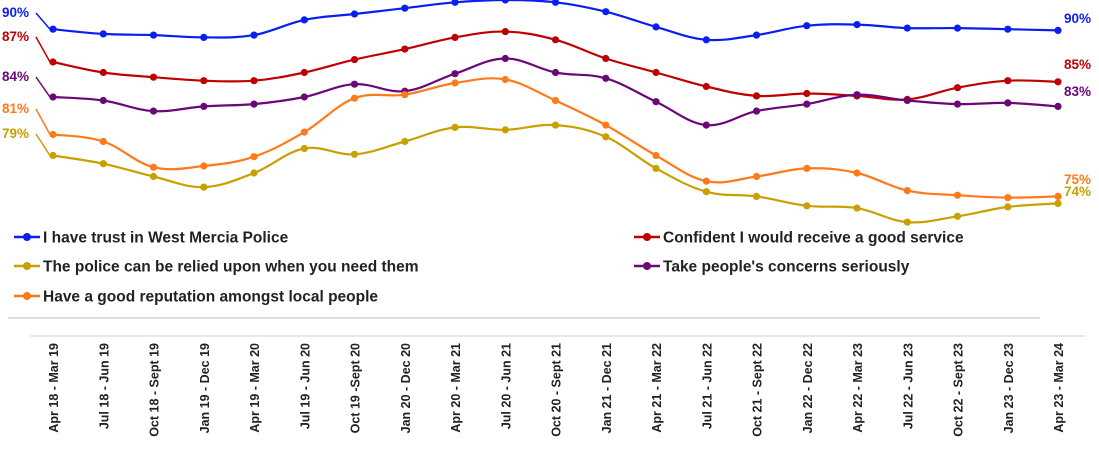 This screenshot has width=1099, height=462. I want to click on x-tick-label-13: Jul 21 - Jun 22, so click(707, 386).